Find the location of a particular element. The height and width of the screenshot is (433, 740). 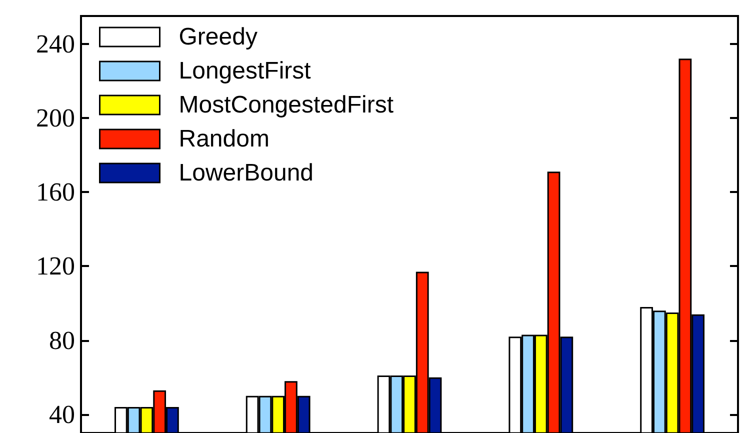

legend-label: LongestFirst is located at coordinates (245, 71).